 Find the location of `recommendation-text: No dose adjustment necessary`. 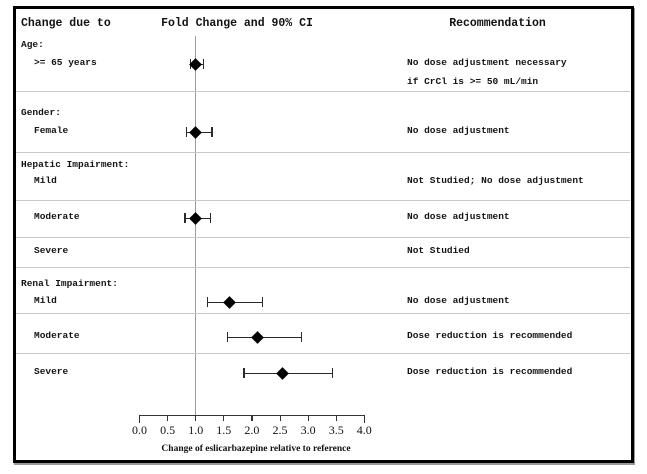

recommendation-text: No dose adjustment necessary is located at coordinates (487, 62).